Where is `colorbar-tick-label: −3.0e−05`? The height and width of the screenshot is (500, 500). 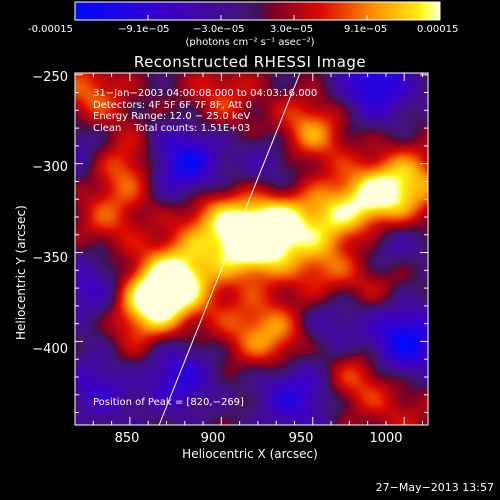
colorbar-tick-label: −3.0e−05 is located at coordinates (219, 29).